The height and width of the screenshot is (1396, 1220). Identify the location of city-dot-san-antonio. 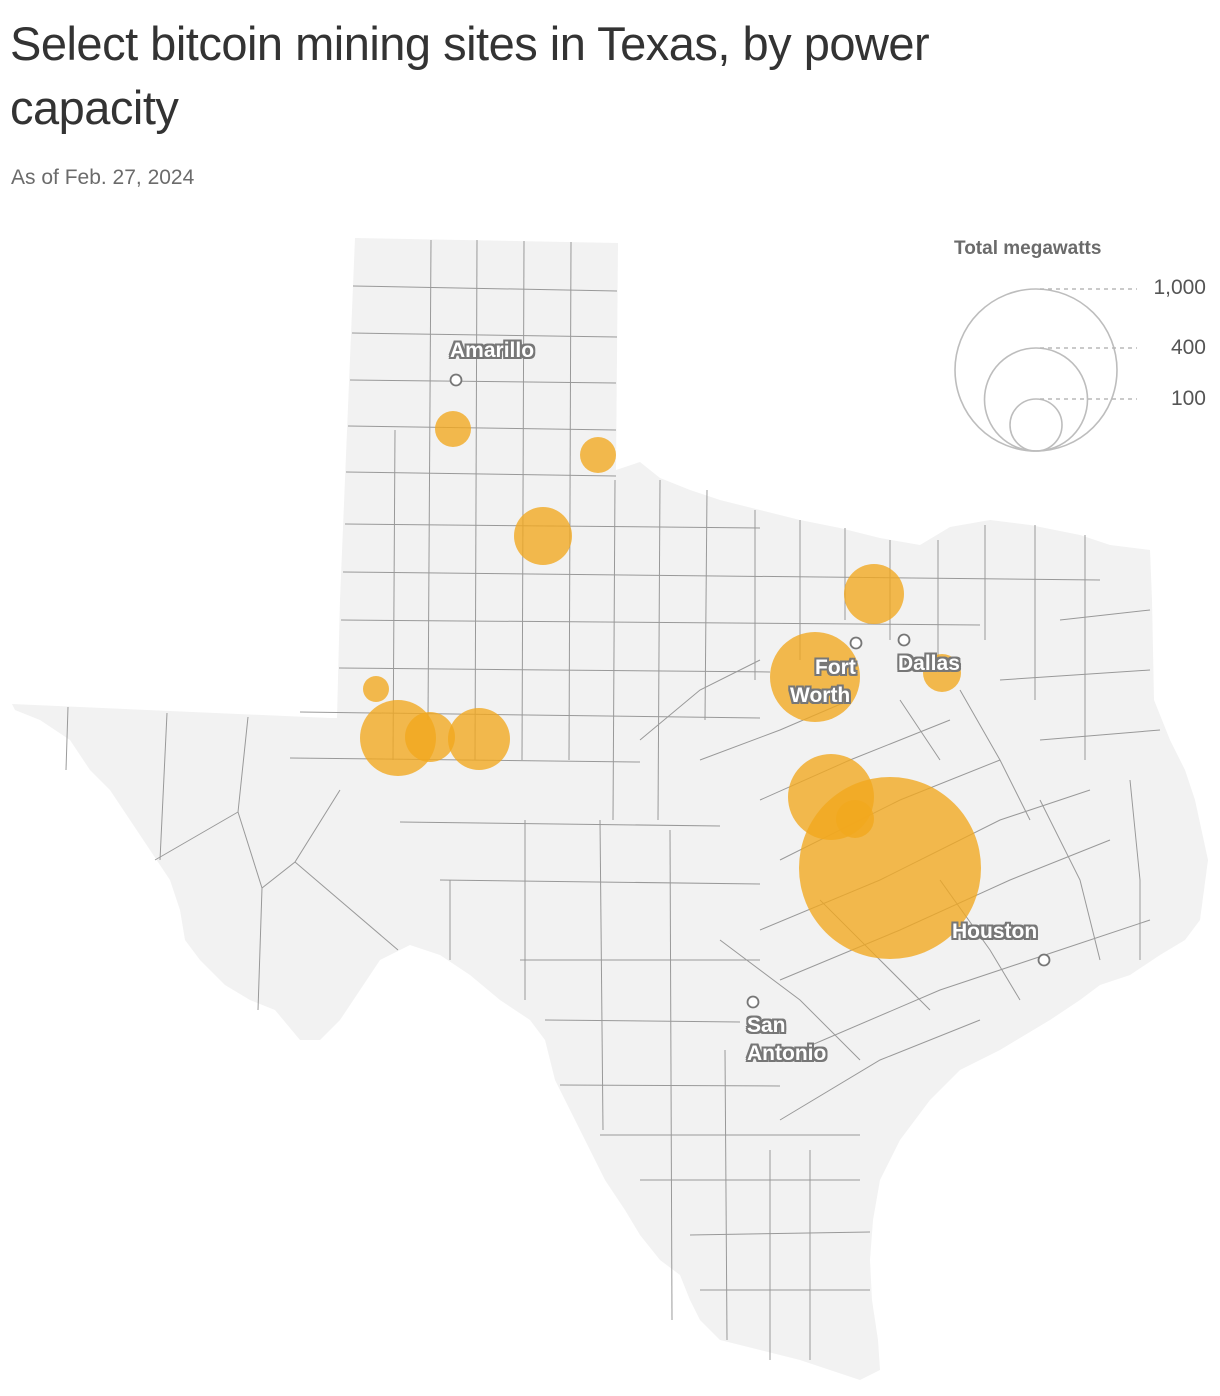
(753, 1002).